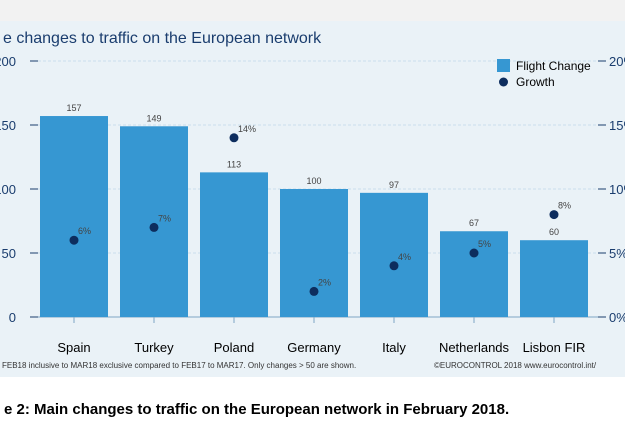 This screenshot has width=625, height=424. What do you see at coordinates (314, 347) in the screenshot?
I see `category-label: Germany` at bounding box center [314, 347].